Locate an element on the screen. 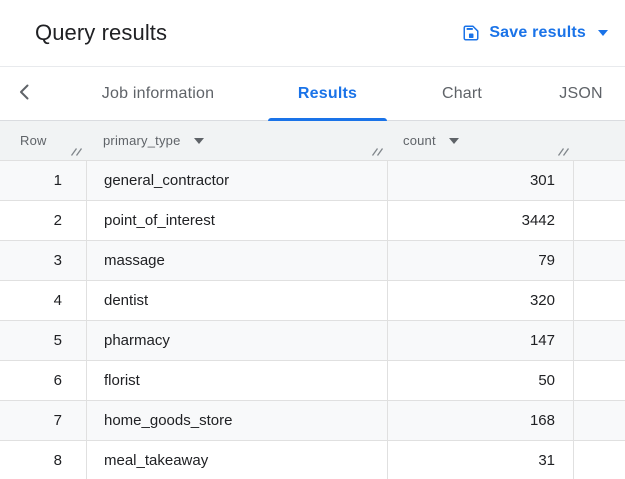 Image resolution: width=625 pixels, height=479 pixels. row-number-cell: 3 is located at coordinates (57, 260).